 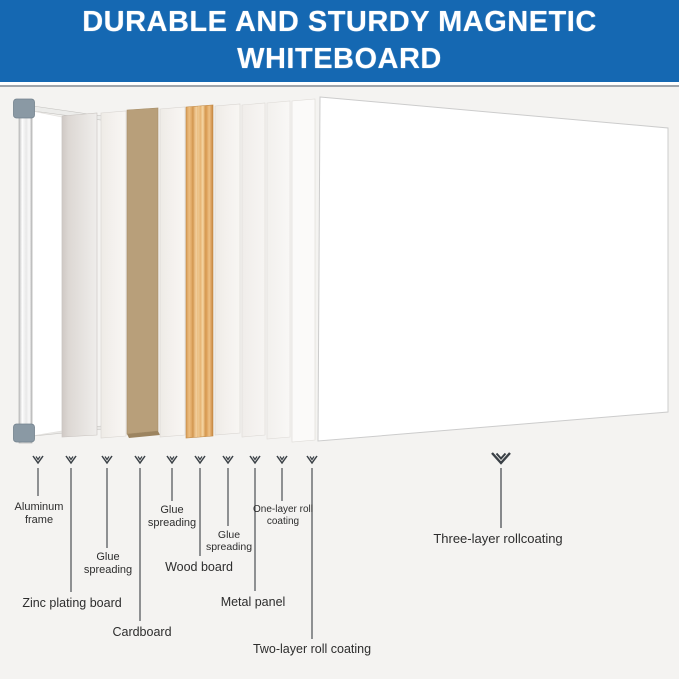 I want to click on pointer-two-layer-roll-coating, so click(x=312, y=547).